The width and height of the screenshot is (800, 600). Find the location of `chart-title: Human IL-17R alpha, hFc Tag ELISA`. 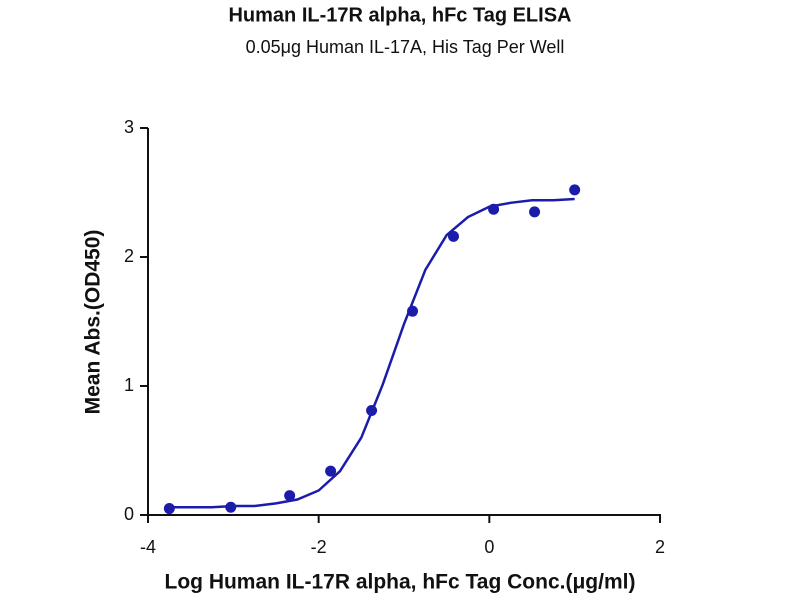

chart-title: Human IL-17R alpha, hFc Tag ELISA is located at coordinates (399, 15).